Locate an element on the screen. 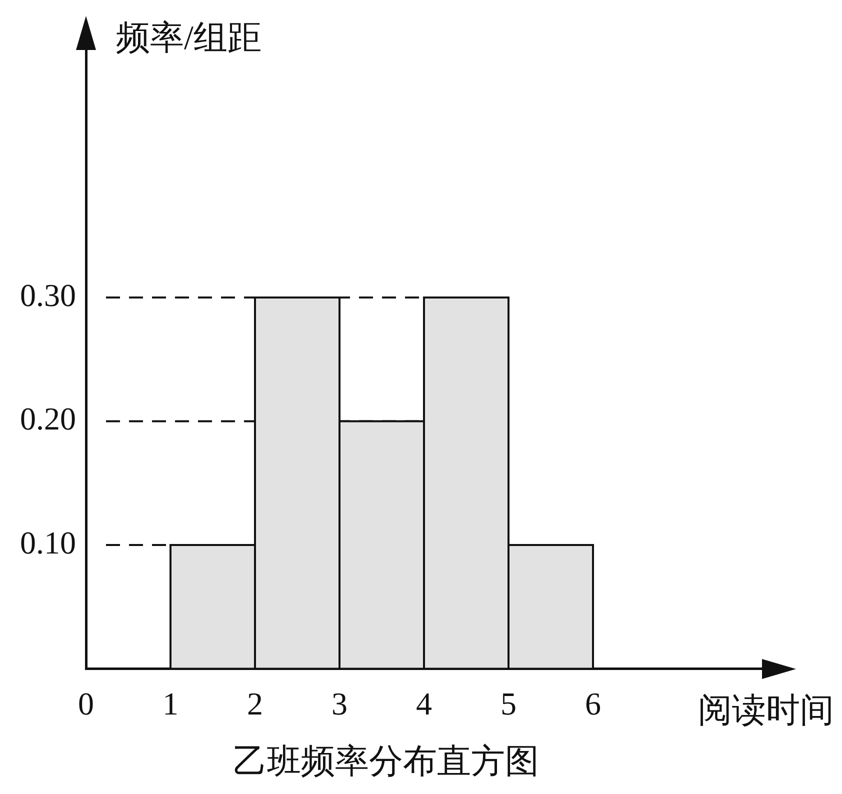 This screenshot has width=842, height=794. x-tick-label: 3 is located at coordinates (340, 703).